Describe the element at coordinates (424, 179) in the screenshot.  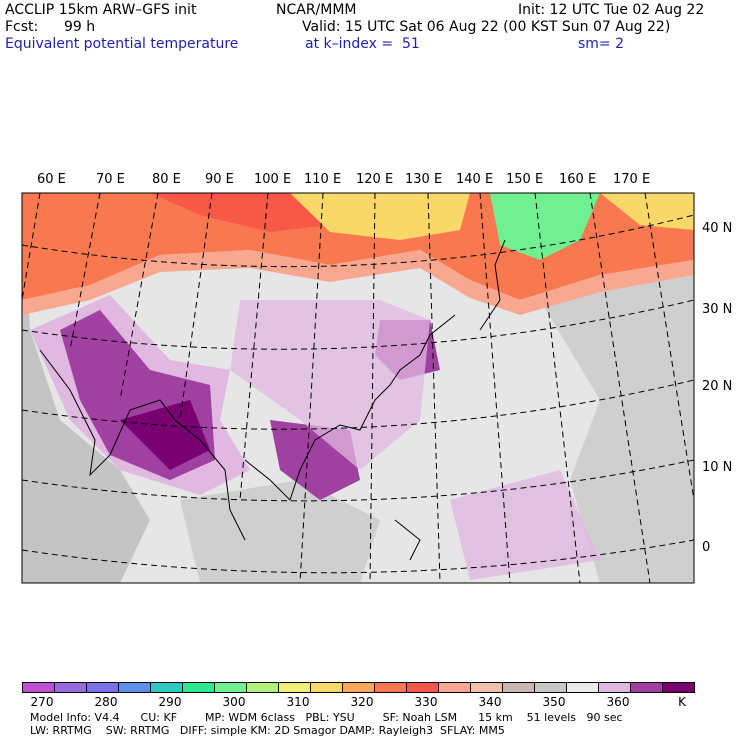
I see `lon-label: 130 E` at that location.